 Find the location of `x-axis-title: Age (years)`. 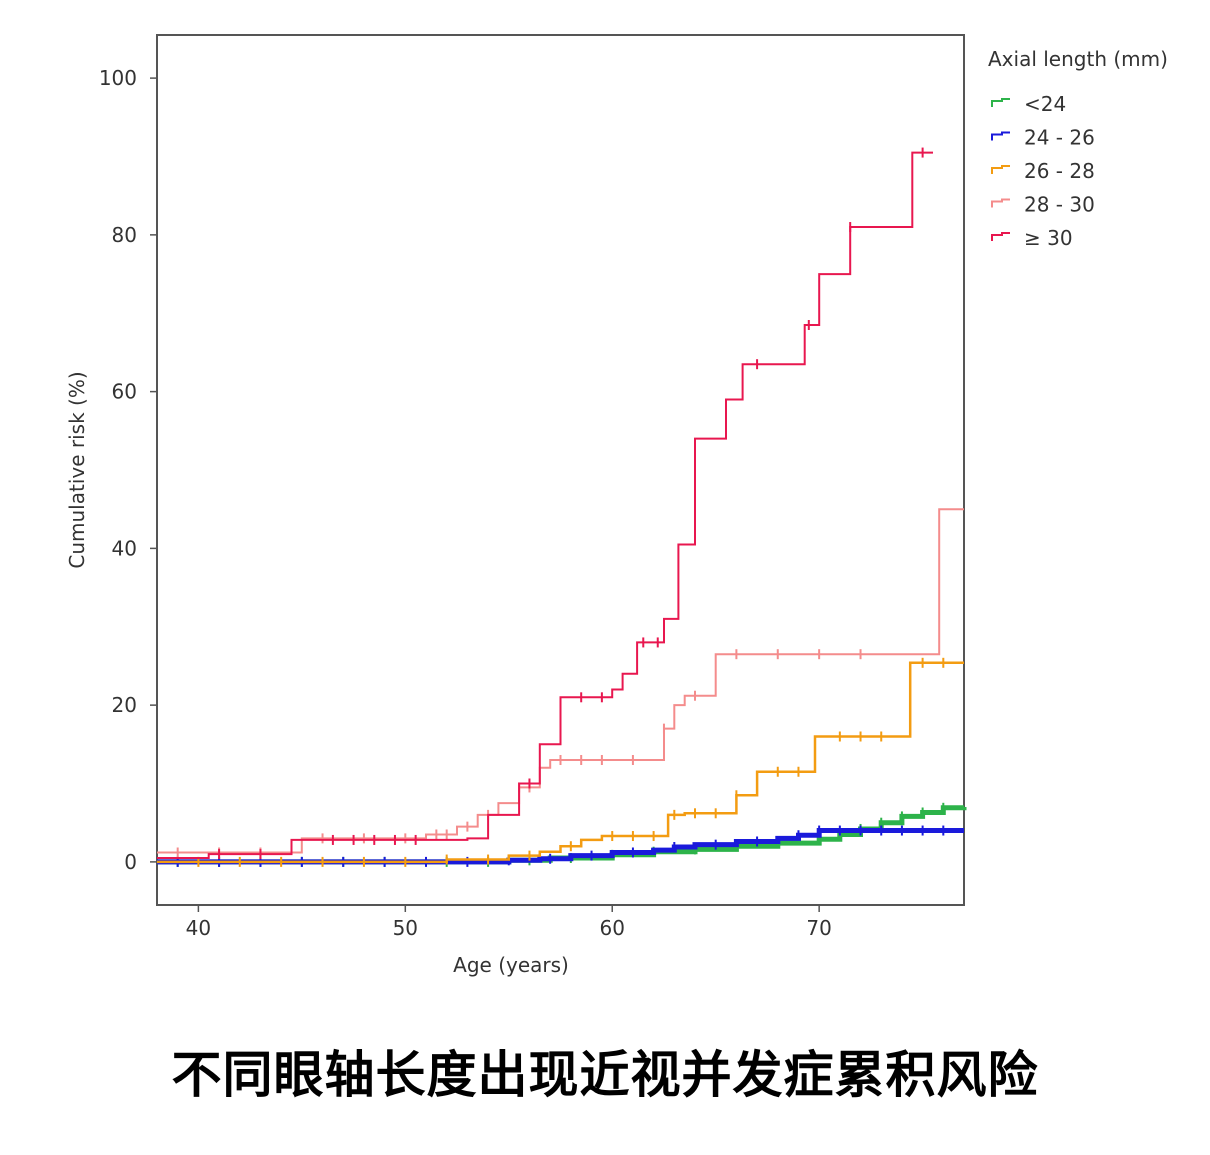

x-axis-title: Age (years) is located at coordinates (511, 965).